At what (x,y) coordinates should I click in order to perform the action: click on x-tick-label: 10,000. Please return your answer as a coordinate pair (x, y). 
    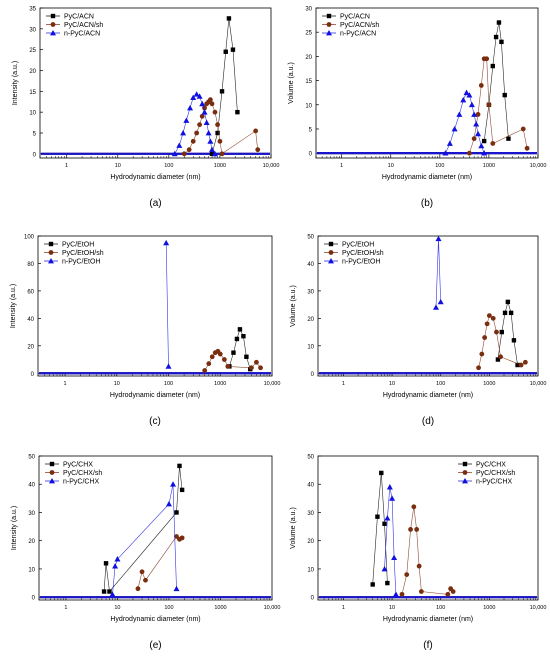
    Looking at the image, I should click on (538, 384).